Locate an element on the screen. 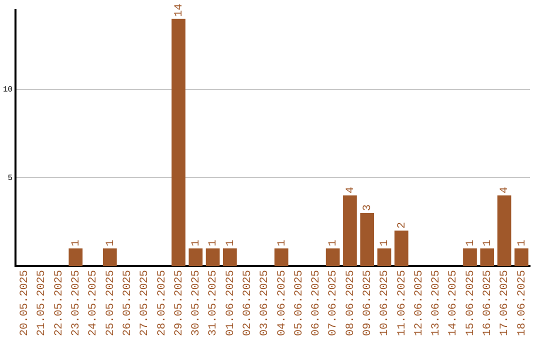 The image size is (540, 340). x-tick-label: 02.06.2025 is located at coordinates (248, 303).